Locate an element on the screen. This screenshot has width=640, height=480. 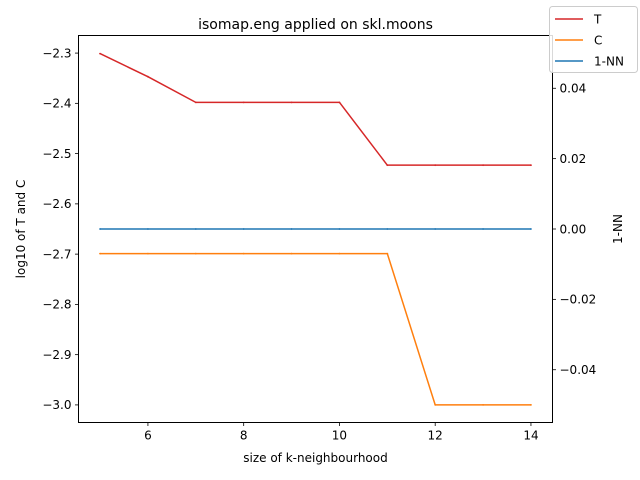
y-tick-label: −3.0 is located at coordinates (56, 405).